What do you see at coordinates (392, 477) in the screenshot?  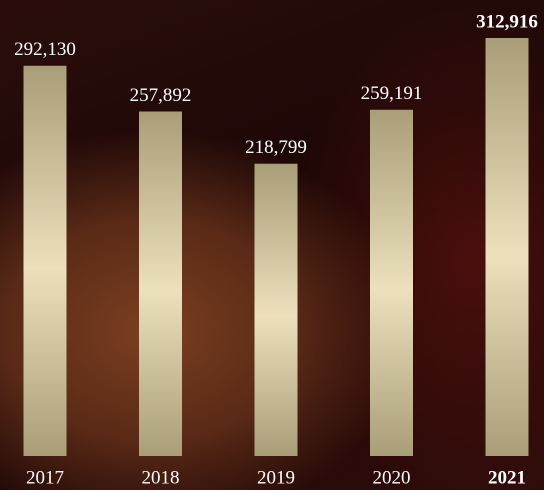 I see `x-tick-label: 2020` at bounding box center [392, 477].